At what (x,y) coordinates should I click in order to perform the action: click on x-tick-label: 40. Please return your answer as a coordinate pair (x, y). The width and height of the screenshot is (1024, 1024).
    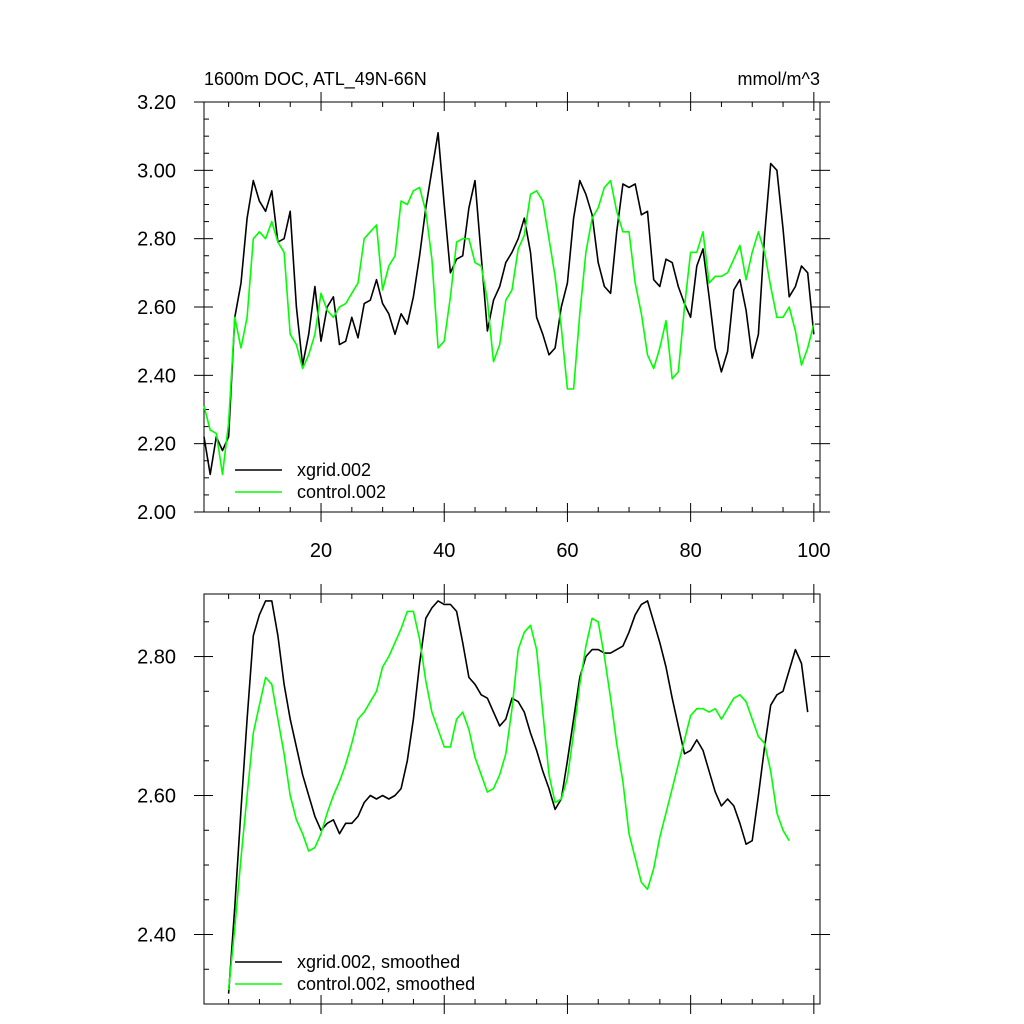
    Looking at the image, I should click on (444, 551).